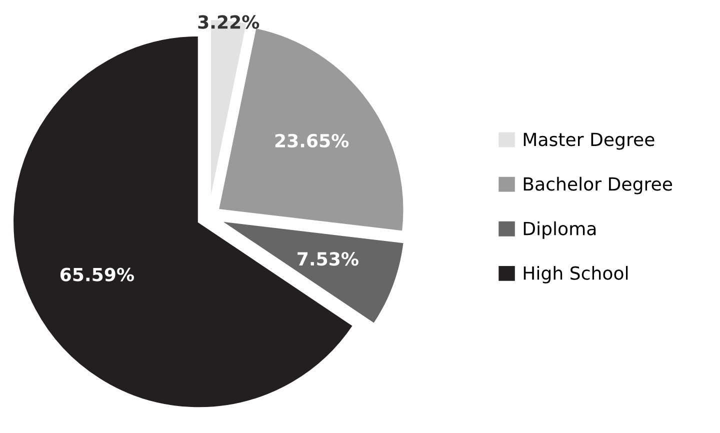 This screenshot has height=433, width=720. What do you see at coordinates (576, 275) in the screenshot?
I see `legend-label: High School` at bounding box center [576, 275].